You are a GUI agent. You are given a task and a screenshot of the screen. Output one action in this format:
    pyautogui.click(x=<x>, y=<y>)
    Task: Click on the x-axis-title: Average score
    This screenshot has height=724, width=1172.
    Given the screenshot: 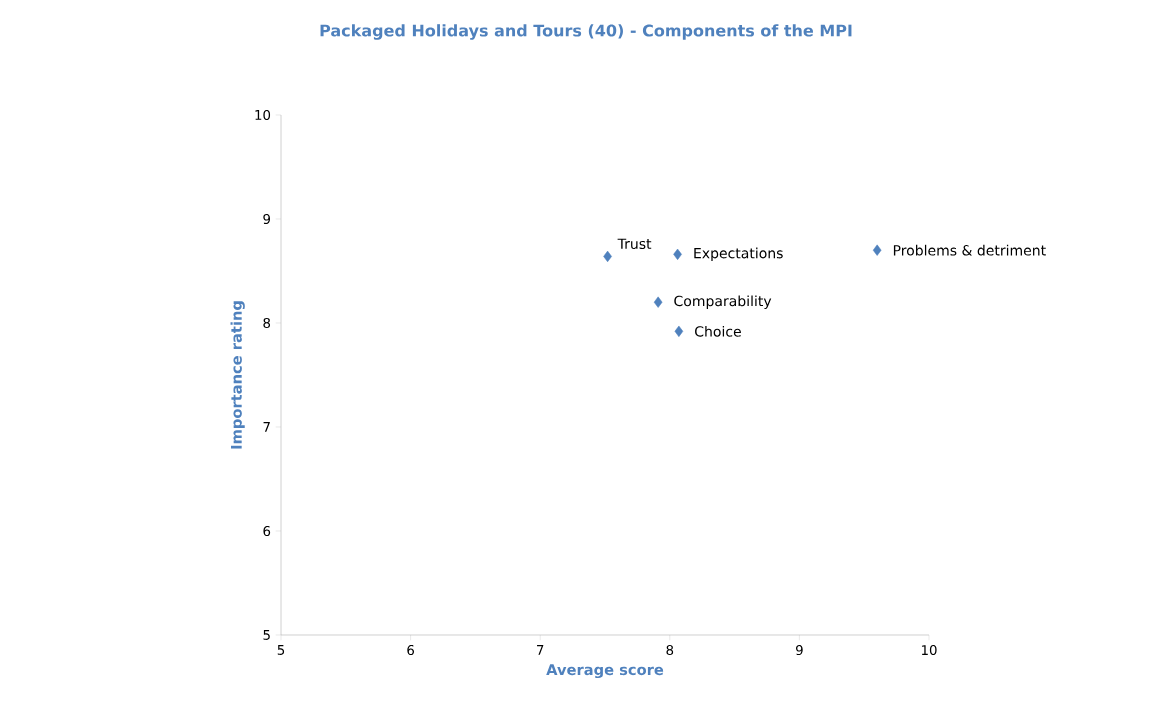 What is the action you would take?
    pyautogui.click(x=605, y=671)
    